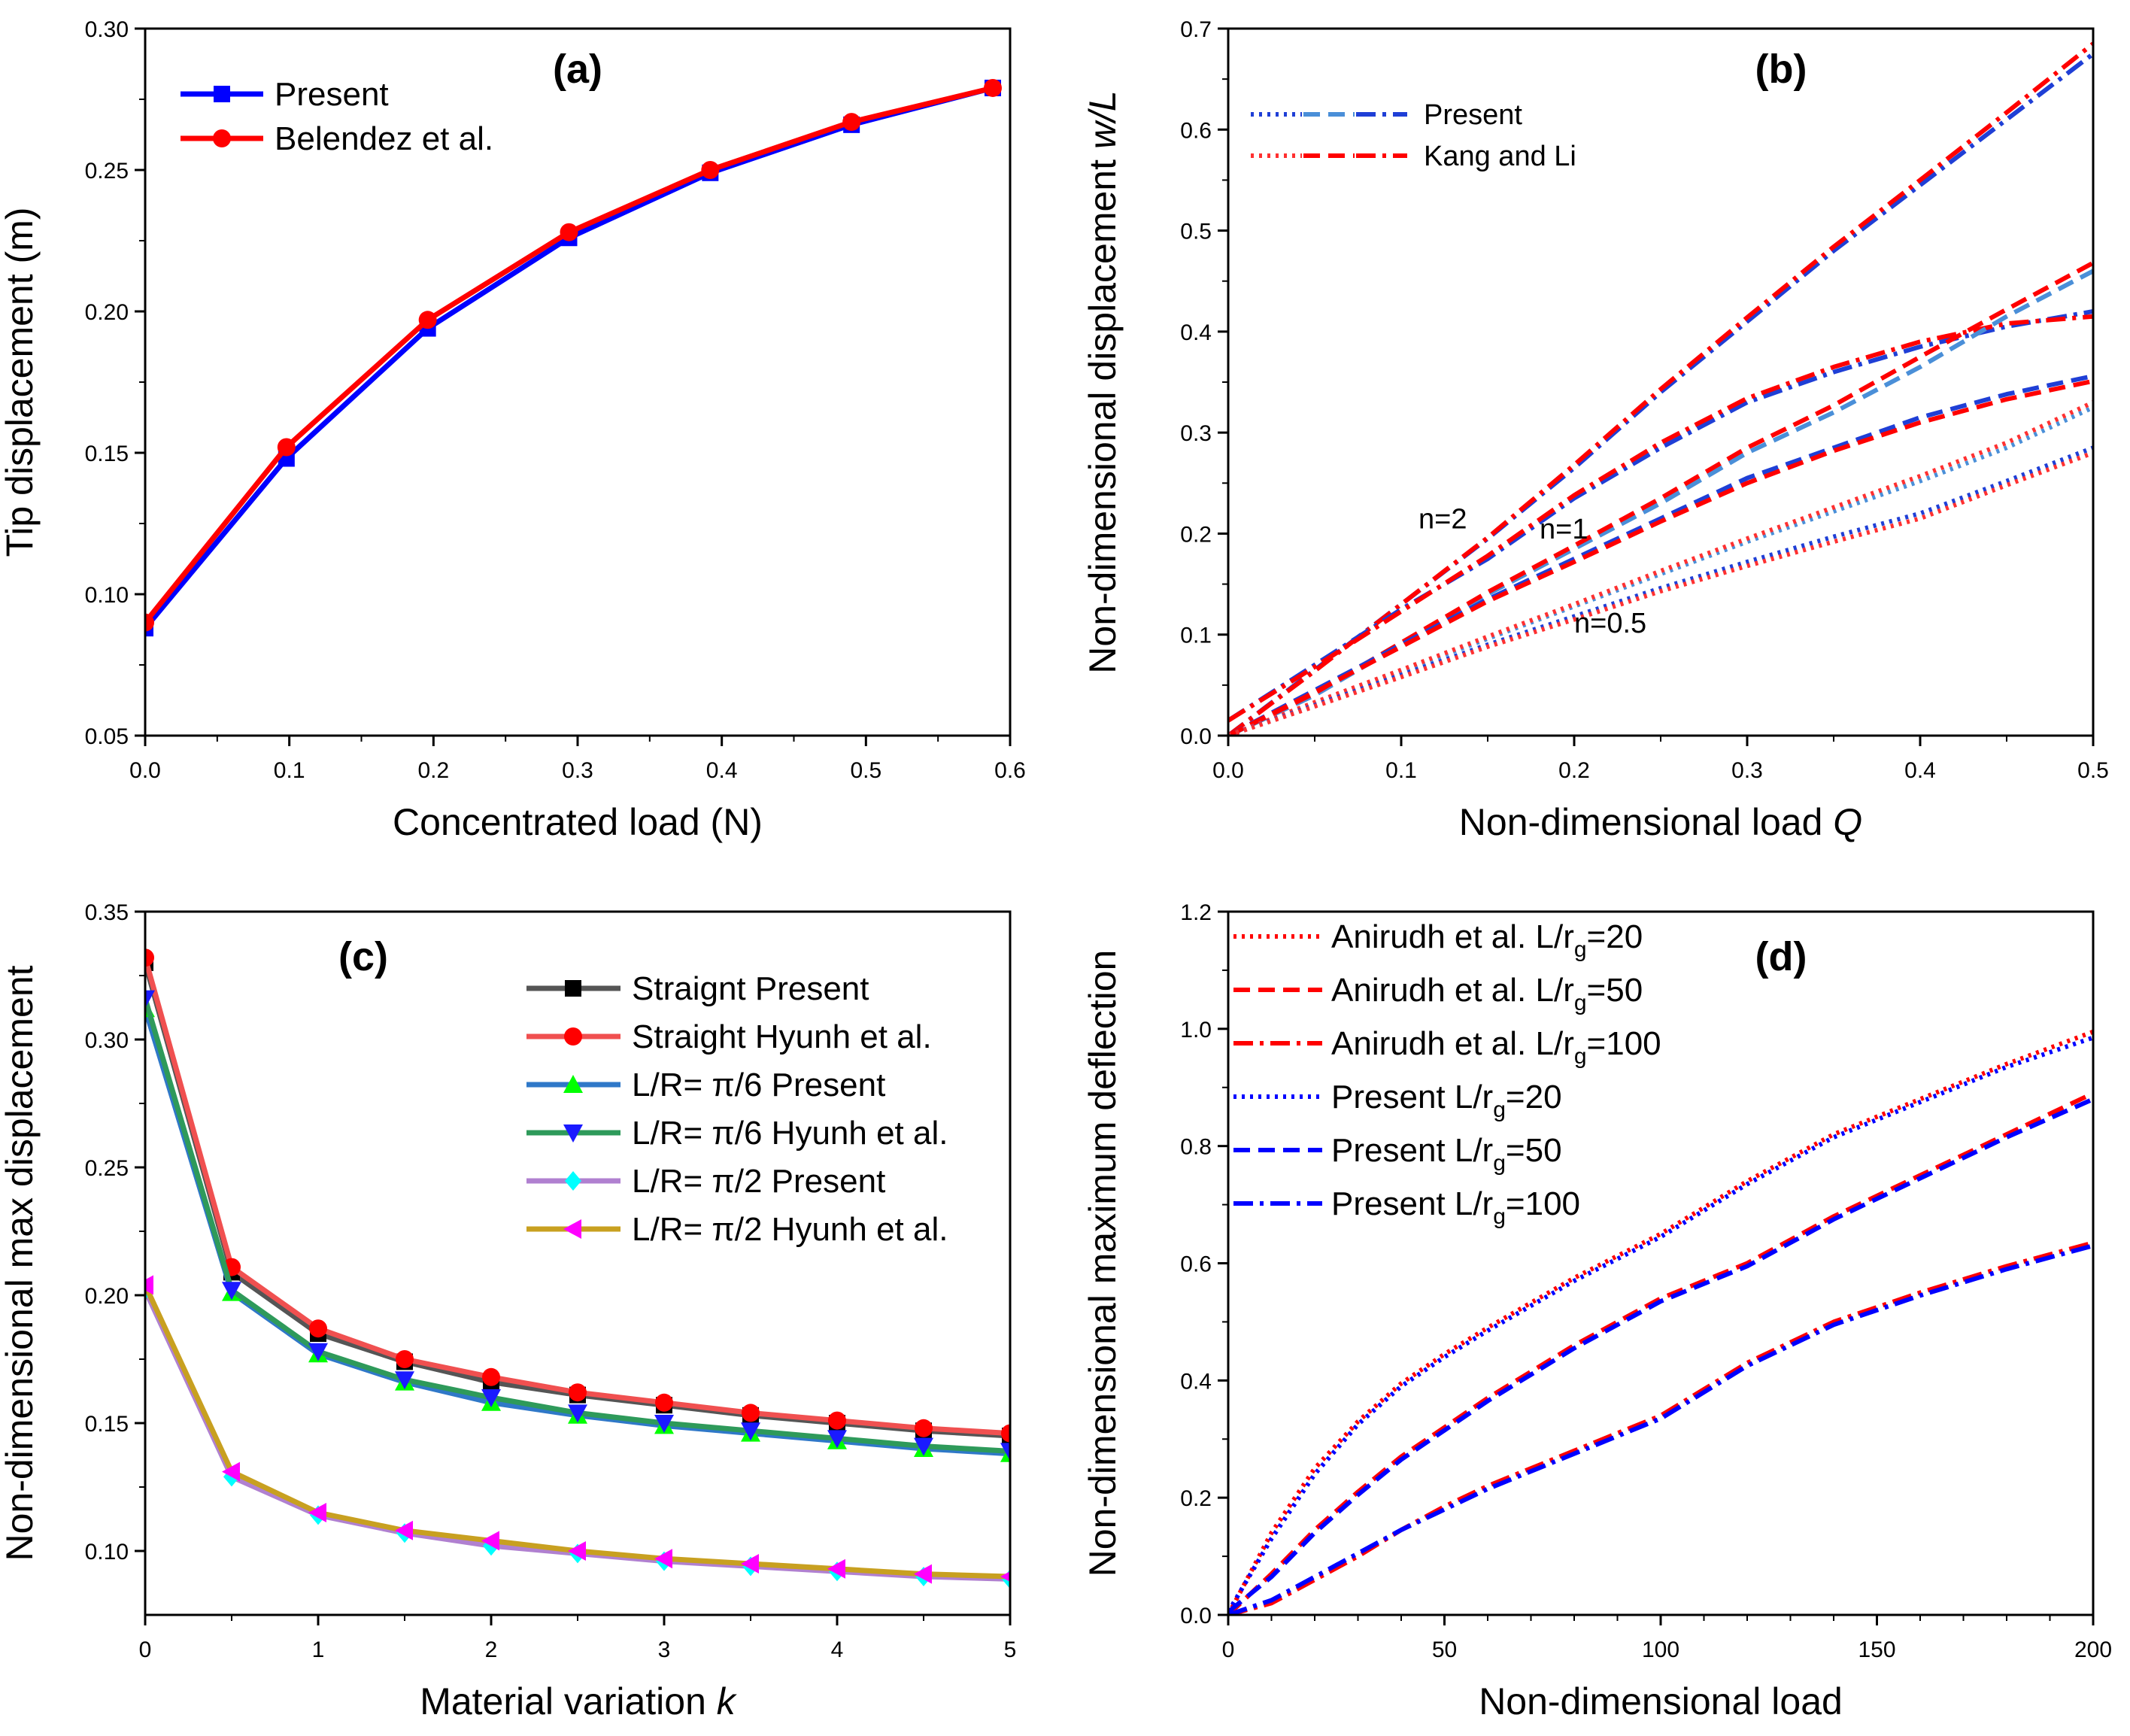 The height and width of the screenshot is (1736, 2130). Describe the element at coordinates (107, 171) in the screenshot. I see `y-tick-label: 0.25` at that location.